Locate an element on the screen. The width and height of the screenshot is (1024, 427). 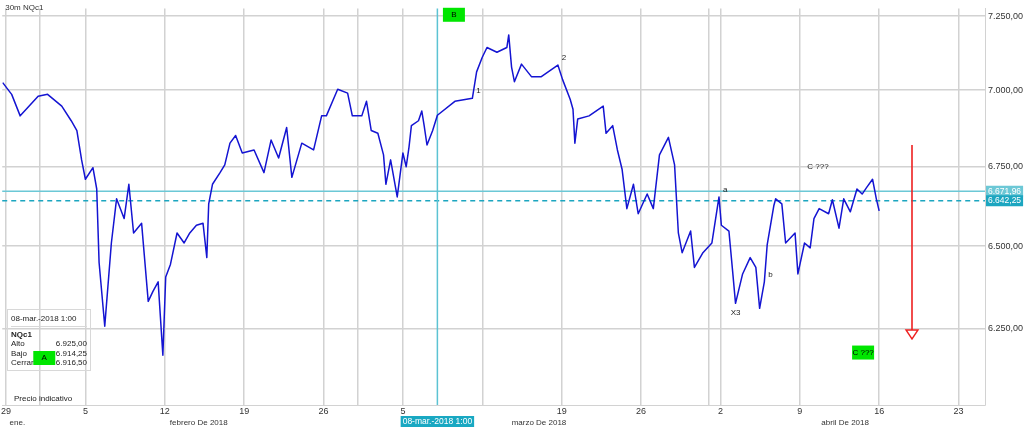
x-tick-label: 12 is located at coordinates (164, 410).